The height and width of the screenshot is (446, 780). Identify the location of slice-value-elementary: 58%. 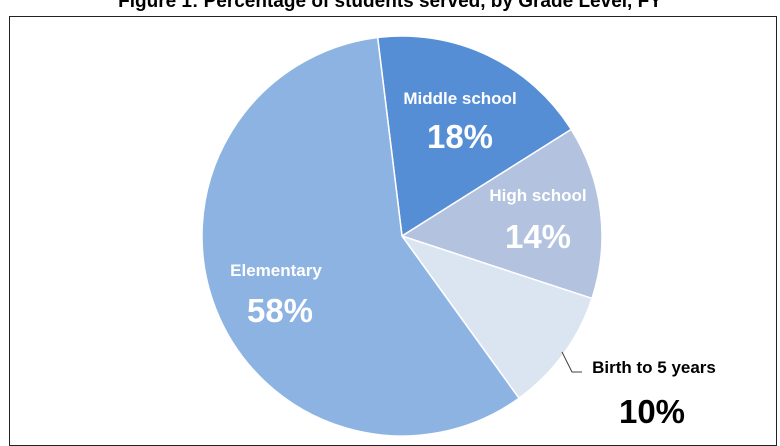
(280, 310).